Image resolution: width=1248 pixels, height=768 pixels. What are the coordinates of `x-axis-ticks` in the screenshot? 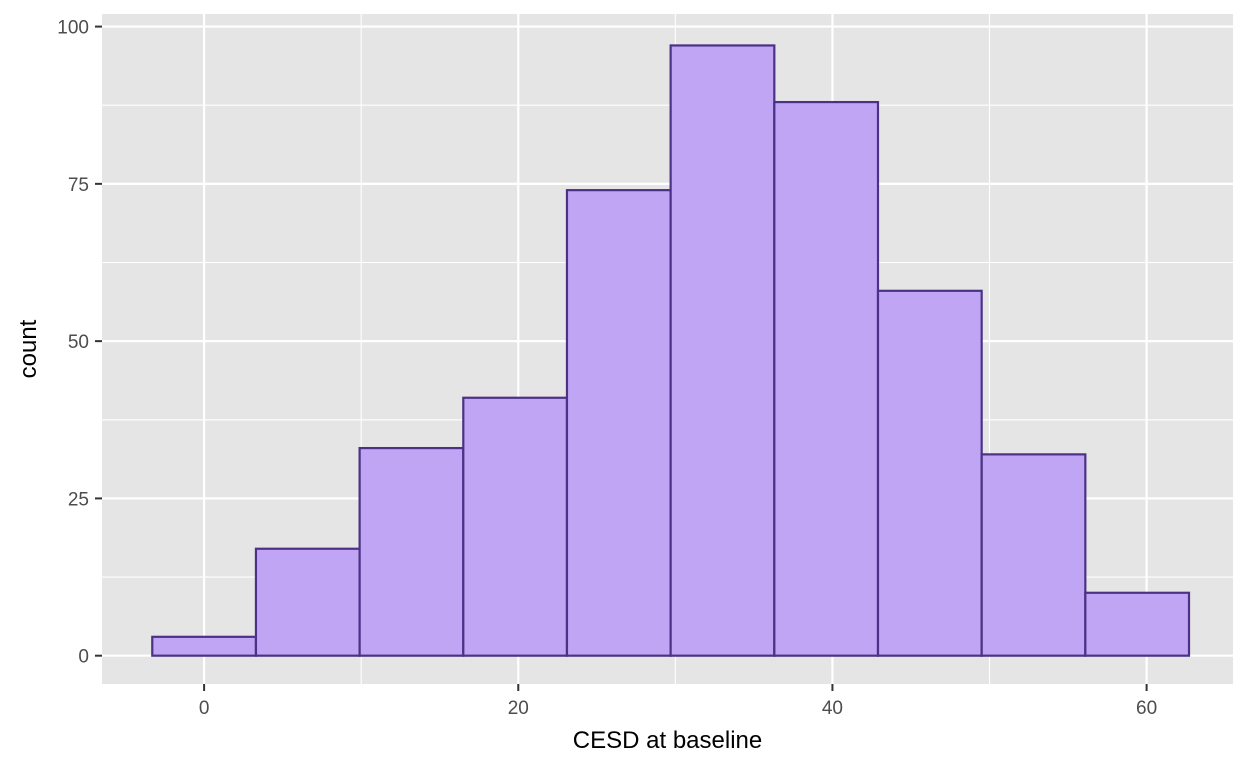 It's located at (675, 687).